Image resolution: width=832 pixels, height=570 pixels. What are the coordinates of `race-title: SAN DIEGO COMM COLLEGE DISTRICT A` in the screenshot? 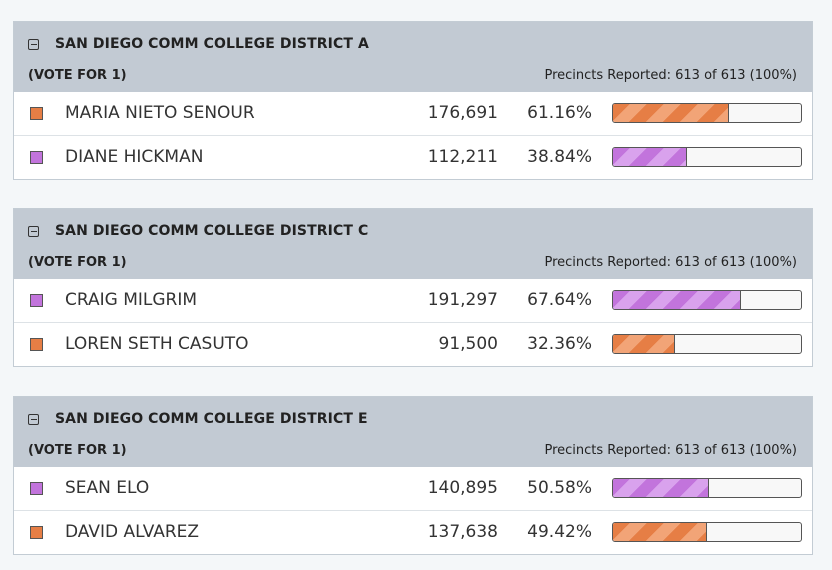 It's located at (212, 44).